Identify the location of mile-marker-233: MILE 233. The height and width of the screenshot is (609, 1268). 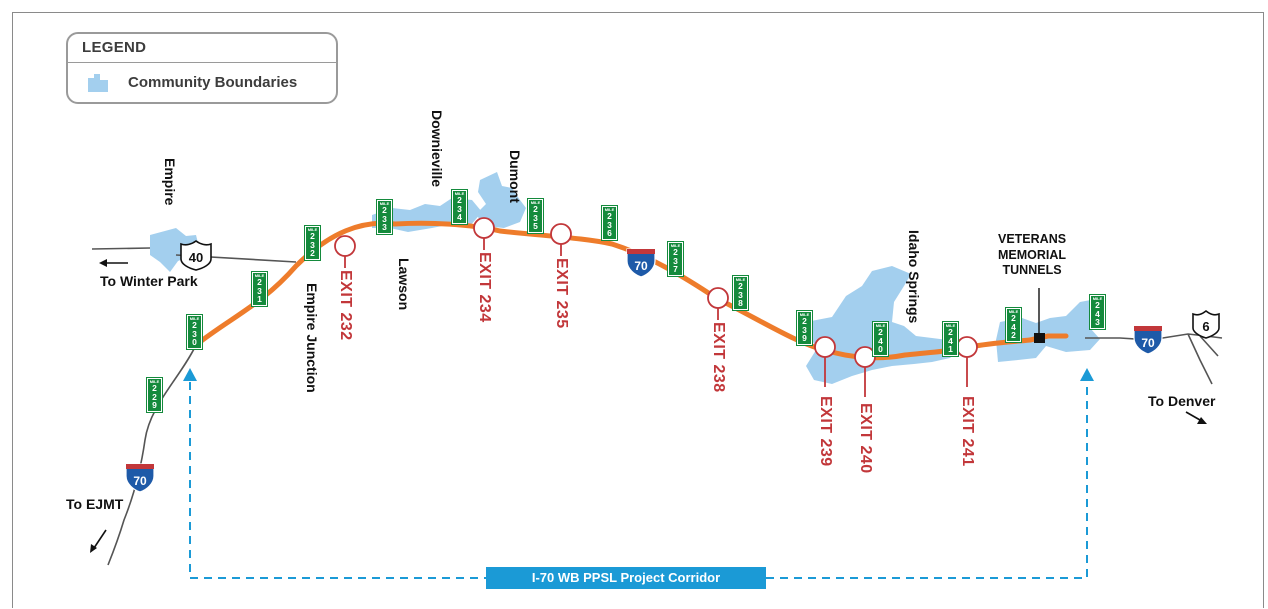
(384, 217).